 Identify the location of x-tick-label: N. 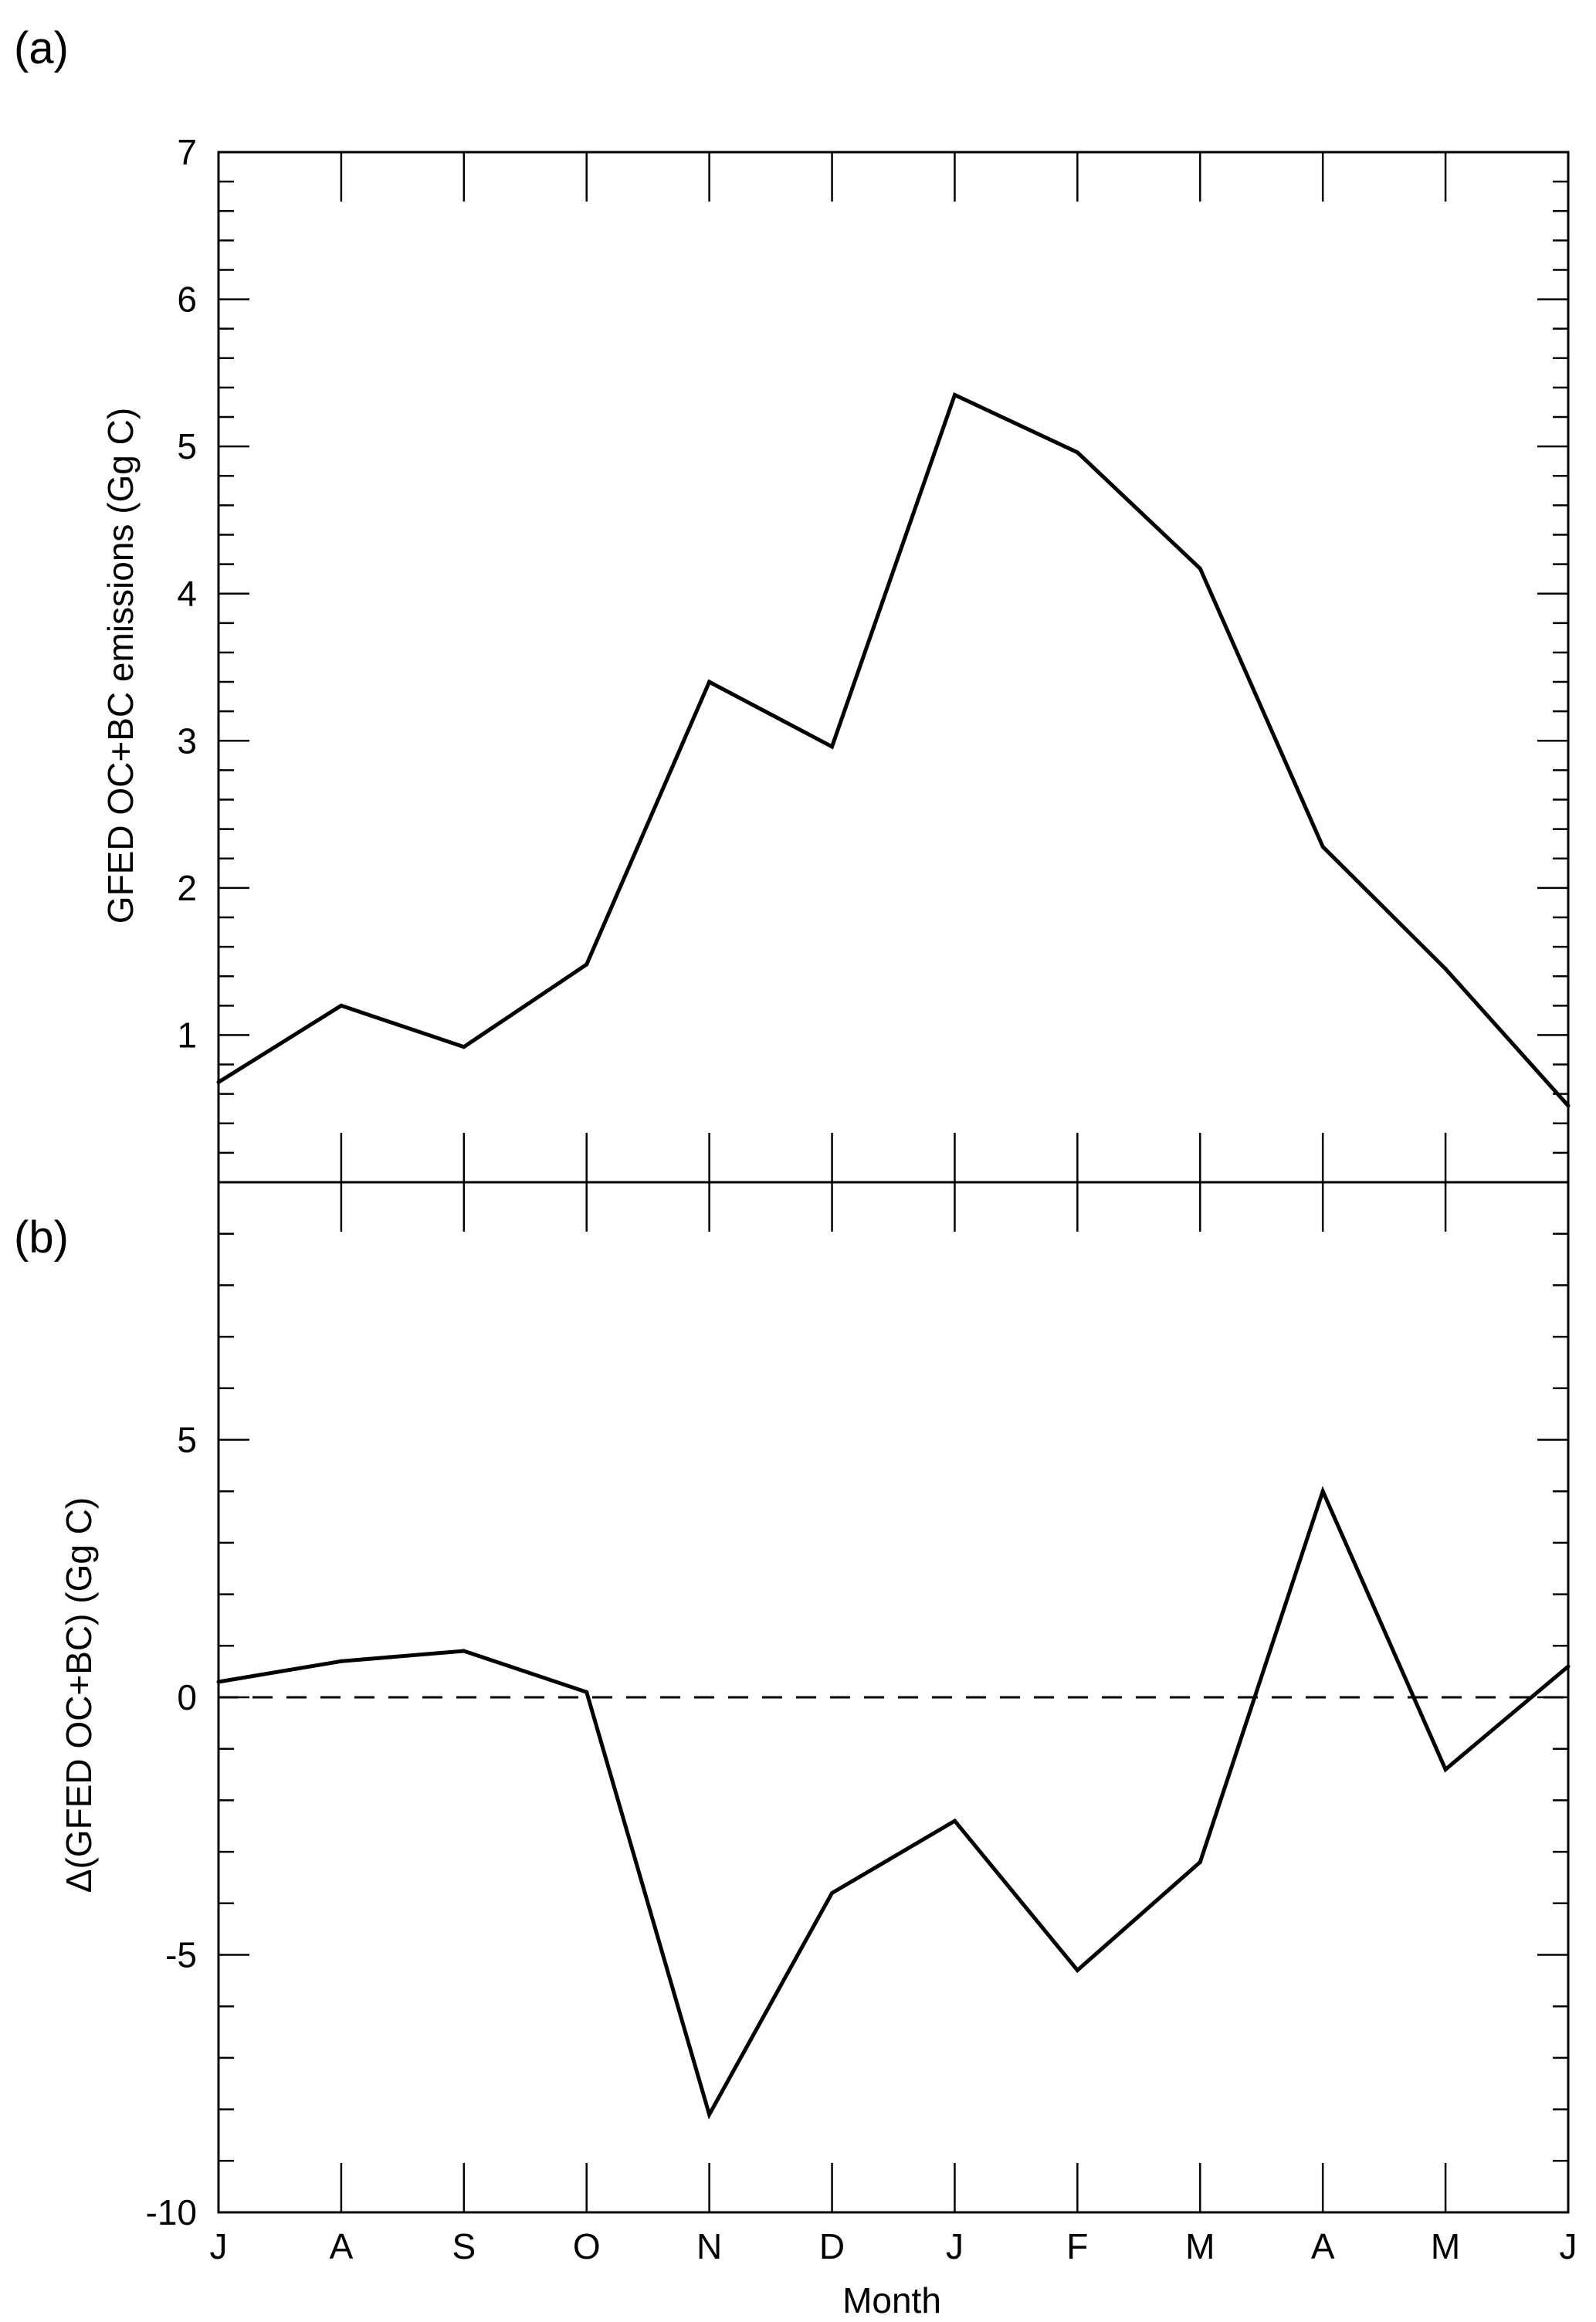
(709, 2246).